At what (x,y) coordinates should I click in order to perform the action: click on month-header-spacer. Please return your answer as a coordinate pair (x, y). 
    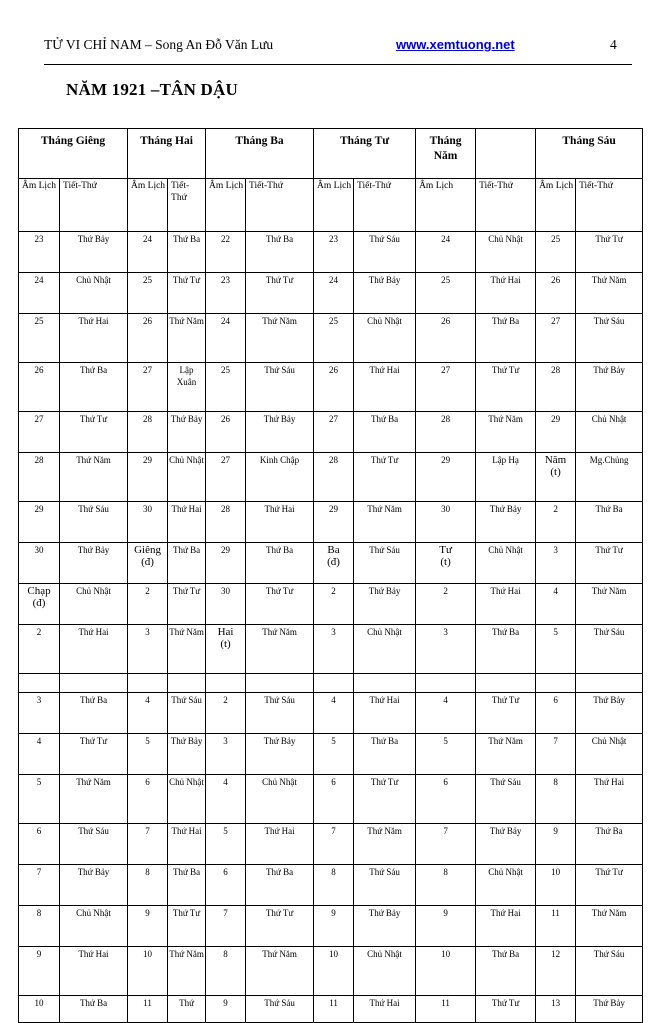
    Looking at the image, I should click on (506, 153).